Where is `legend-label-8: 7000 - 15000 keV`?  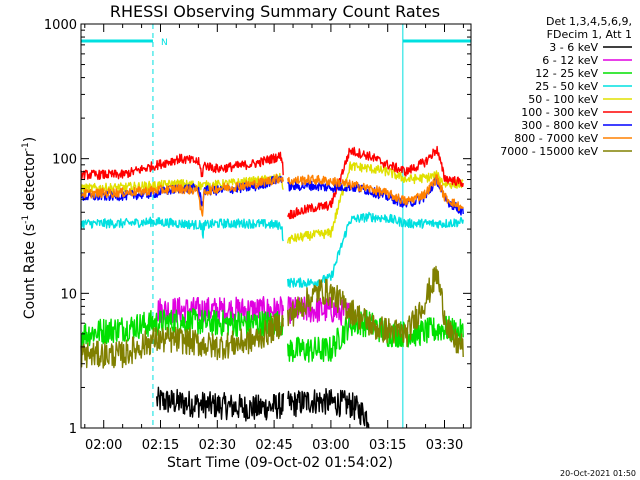 legend-label-8: 7000 - 15000 keV is located at coordinates (549, 151).